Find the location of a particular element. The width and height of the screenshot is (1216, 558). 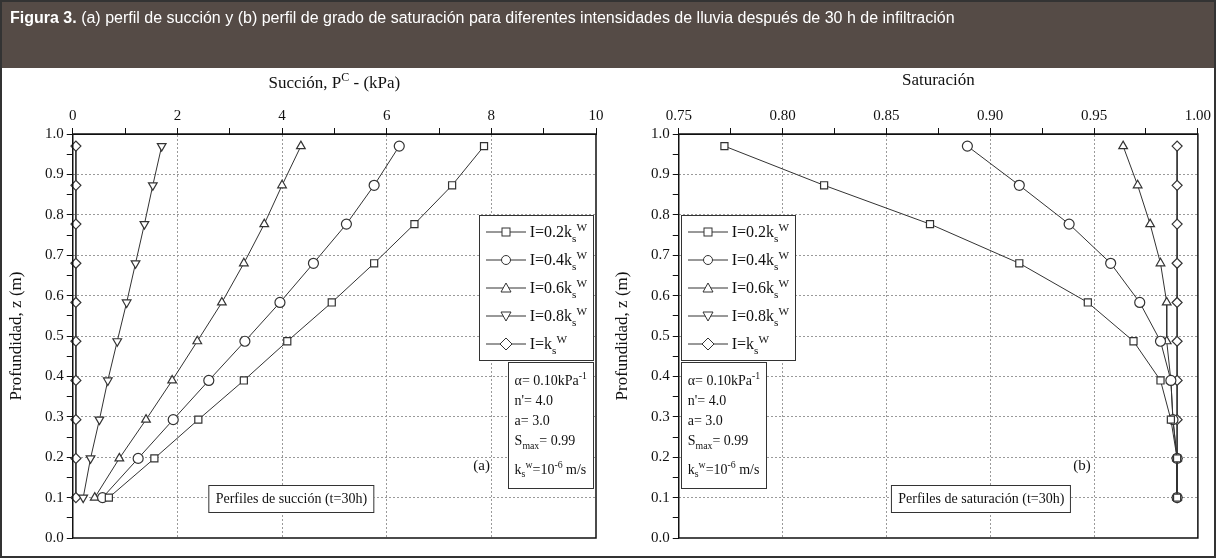

x-tick-label: 0.80 is located at coordinates (782, 114).